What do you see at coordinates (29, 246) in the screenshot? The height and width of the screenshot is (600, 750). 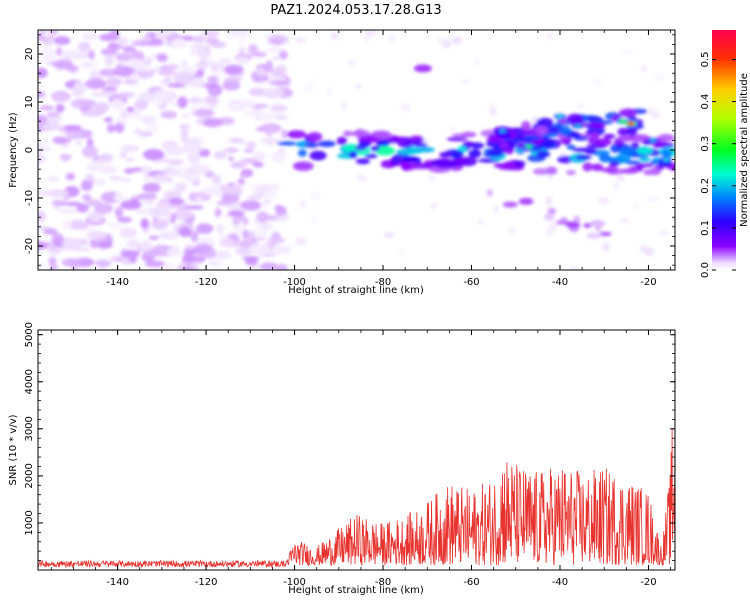 I see `y-tick-label: -20` at bounding box center [29, 246].